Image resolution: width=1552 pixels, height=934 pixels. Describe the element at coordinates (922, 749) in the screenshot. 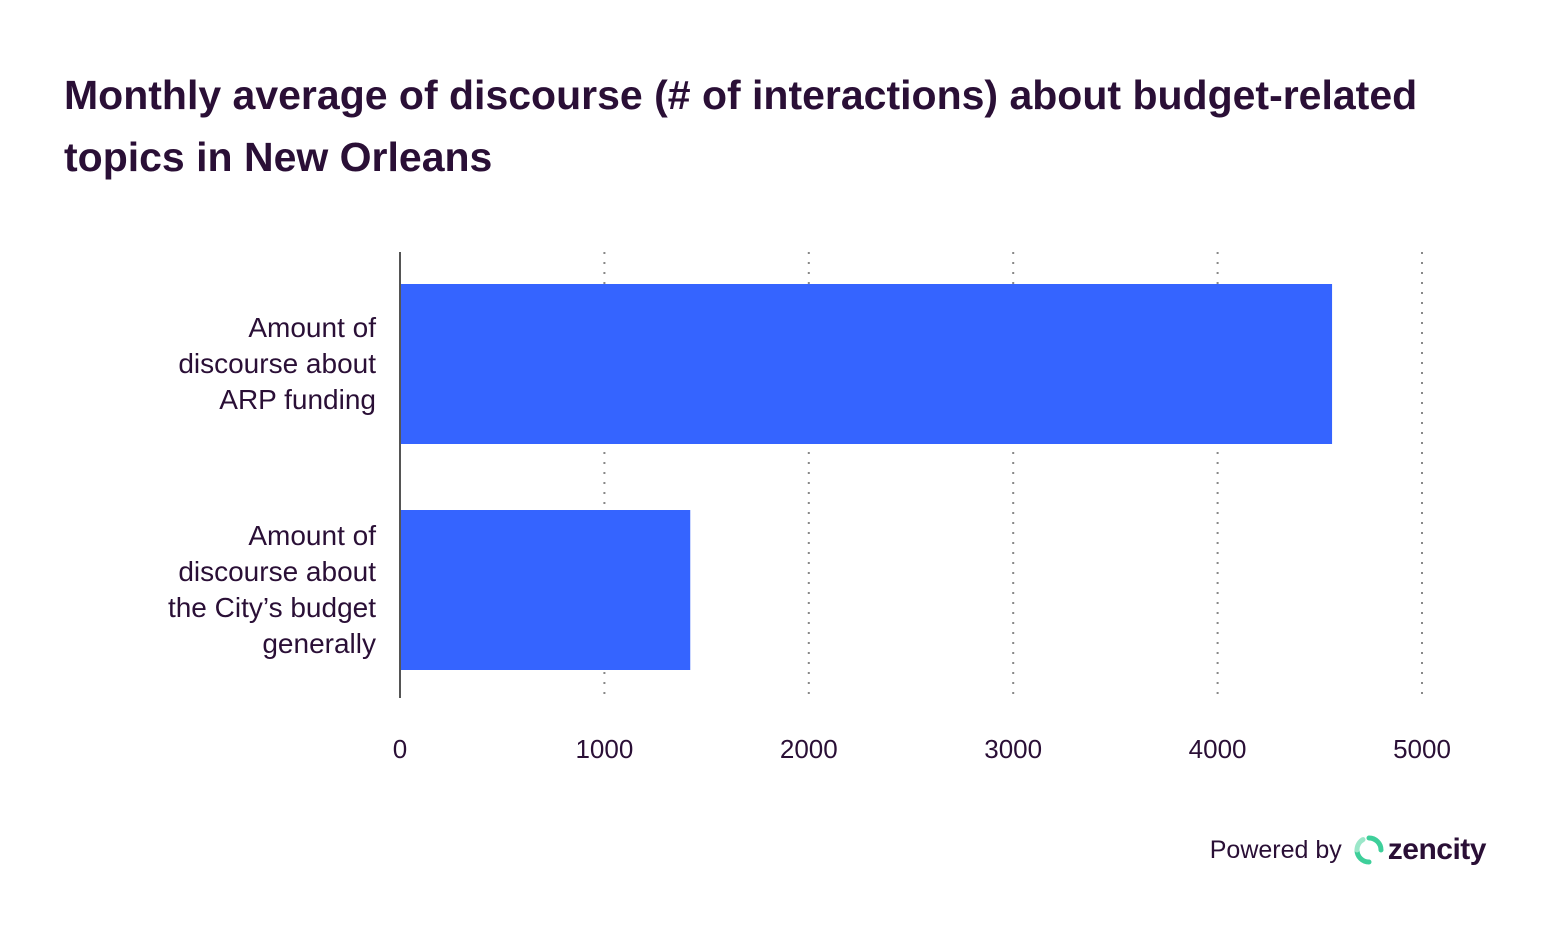

I see `x-axis-ticks: 0 1000 2000 3000 4000 5000` at that location.